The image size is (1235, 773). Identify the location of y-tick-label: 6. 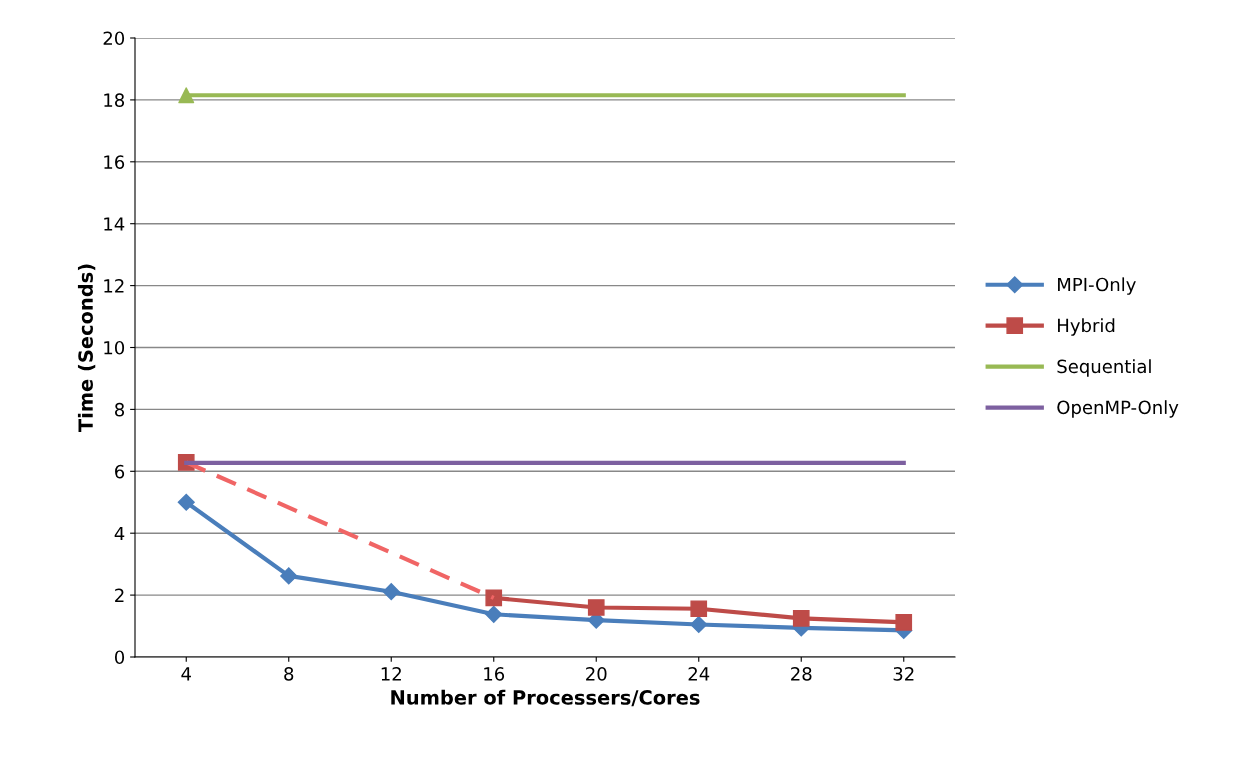
(120, 471).